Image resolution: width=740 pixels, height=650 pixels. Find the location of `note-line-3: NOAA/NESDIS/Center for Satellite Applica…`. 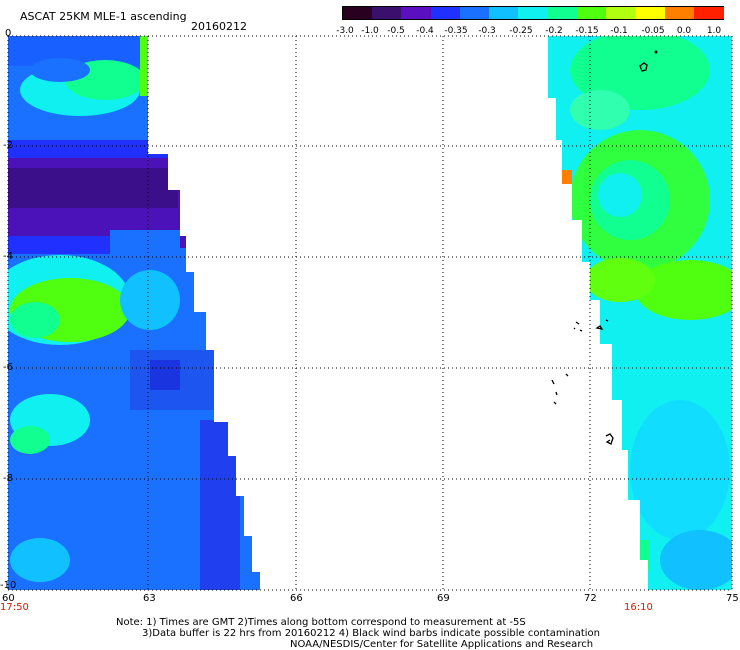

note-line-3: NOAA/NESDIS/Center for Satellite Applica… is located at coordinates (442, 644).